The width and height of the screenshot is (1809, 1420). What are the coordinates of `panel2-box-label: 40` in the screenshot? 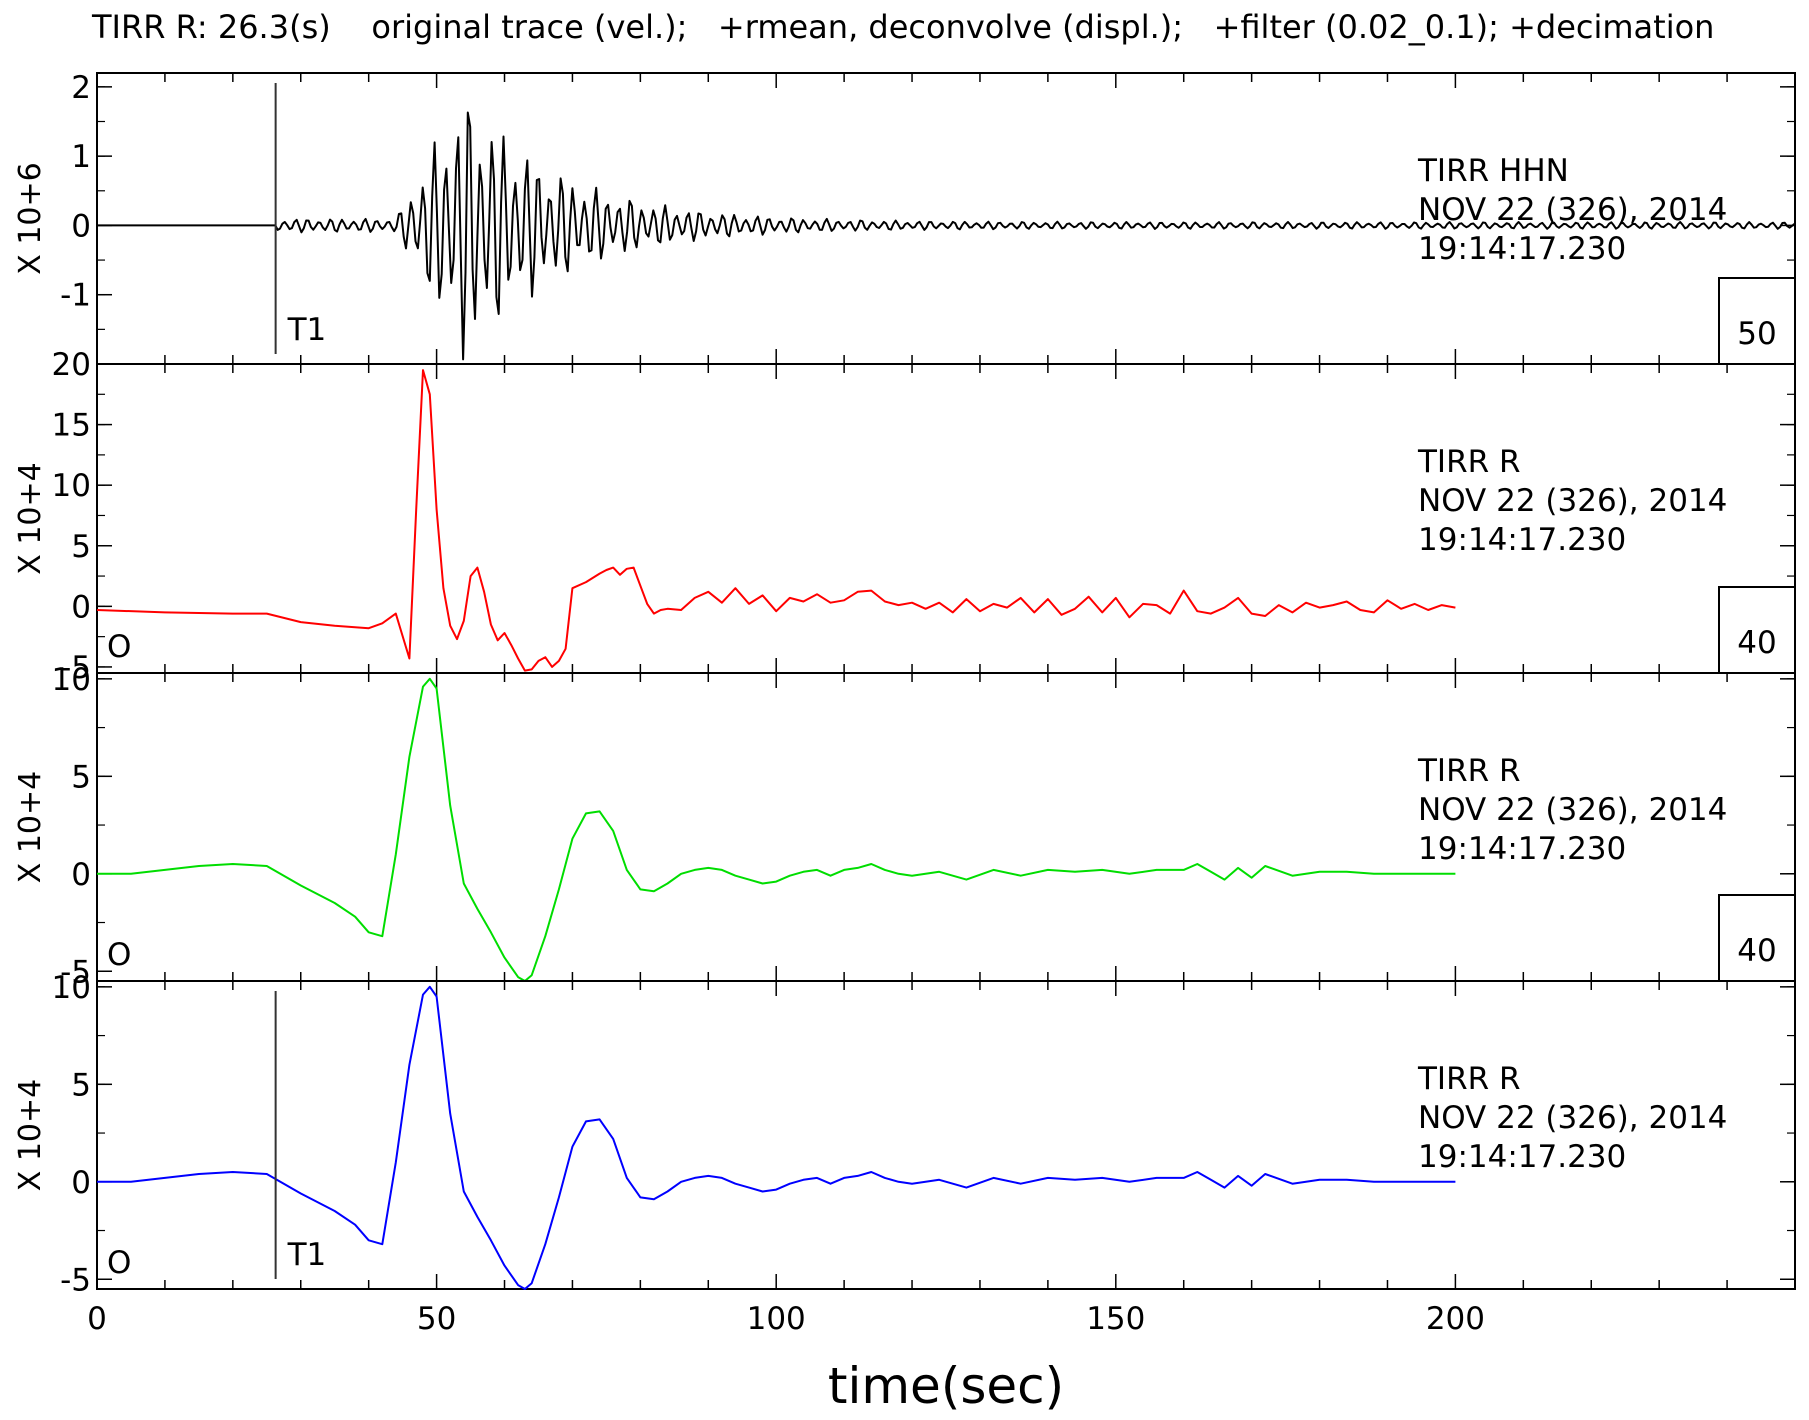 It's located at (1756, 643).